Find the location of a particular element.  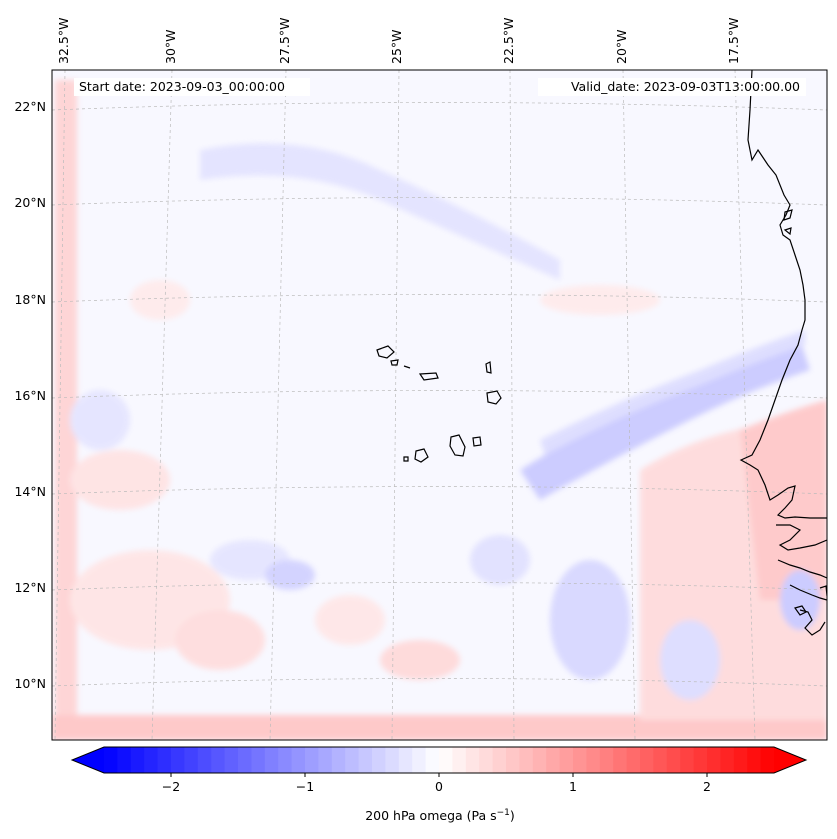

island-maio is located at coordinates (477, 441).